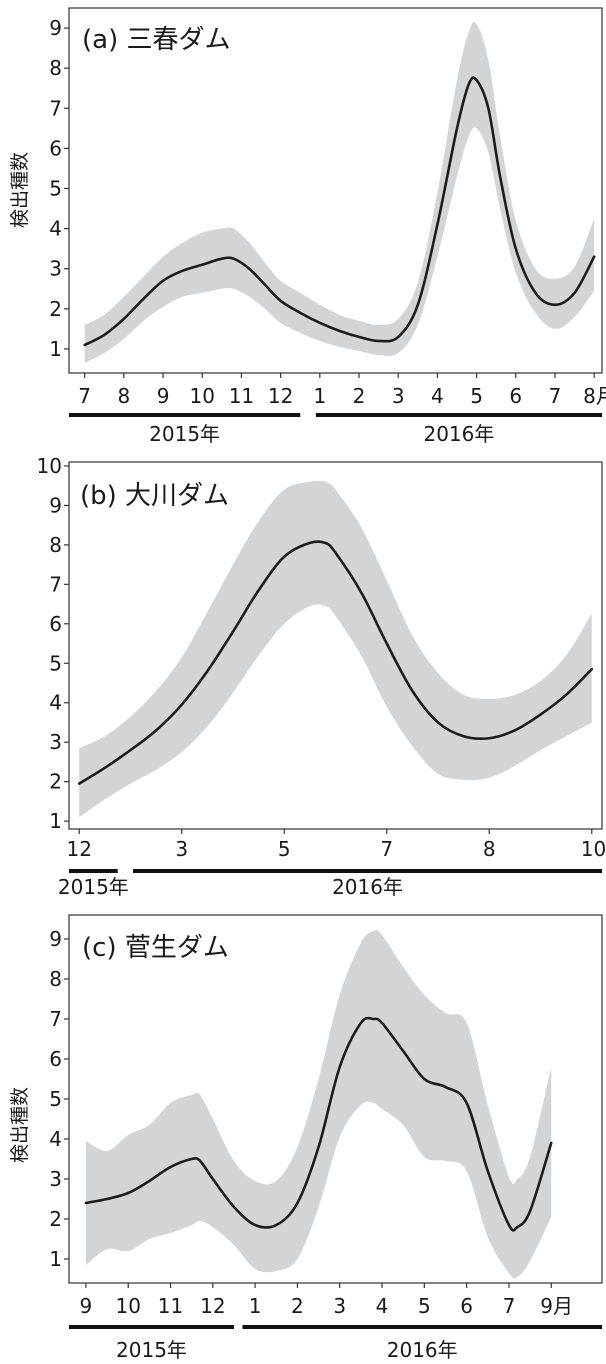 The image size is (606, 1364). Describe the element at coordinates (336, 845) in the screenshot. I see `x-axis: 12 3 5 7 8 10月` at that location.